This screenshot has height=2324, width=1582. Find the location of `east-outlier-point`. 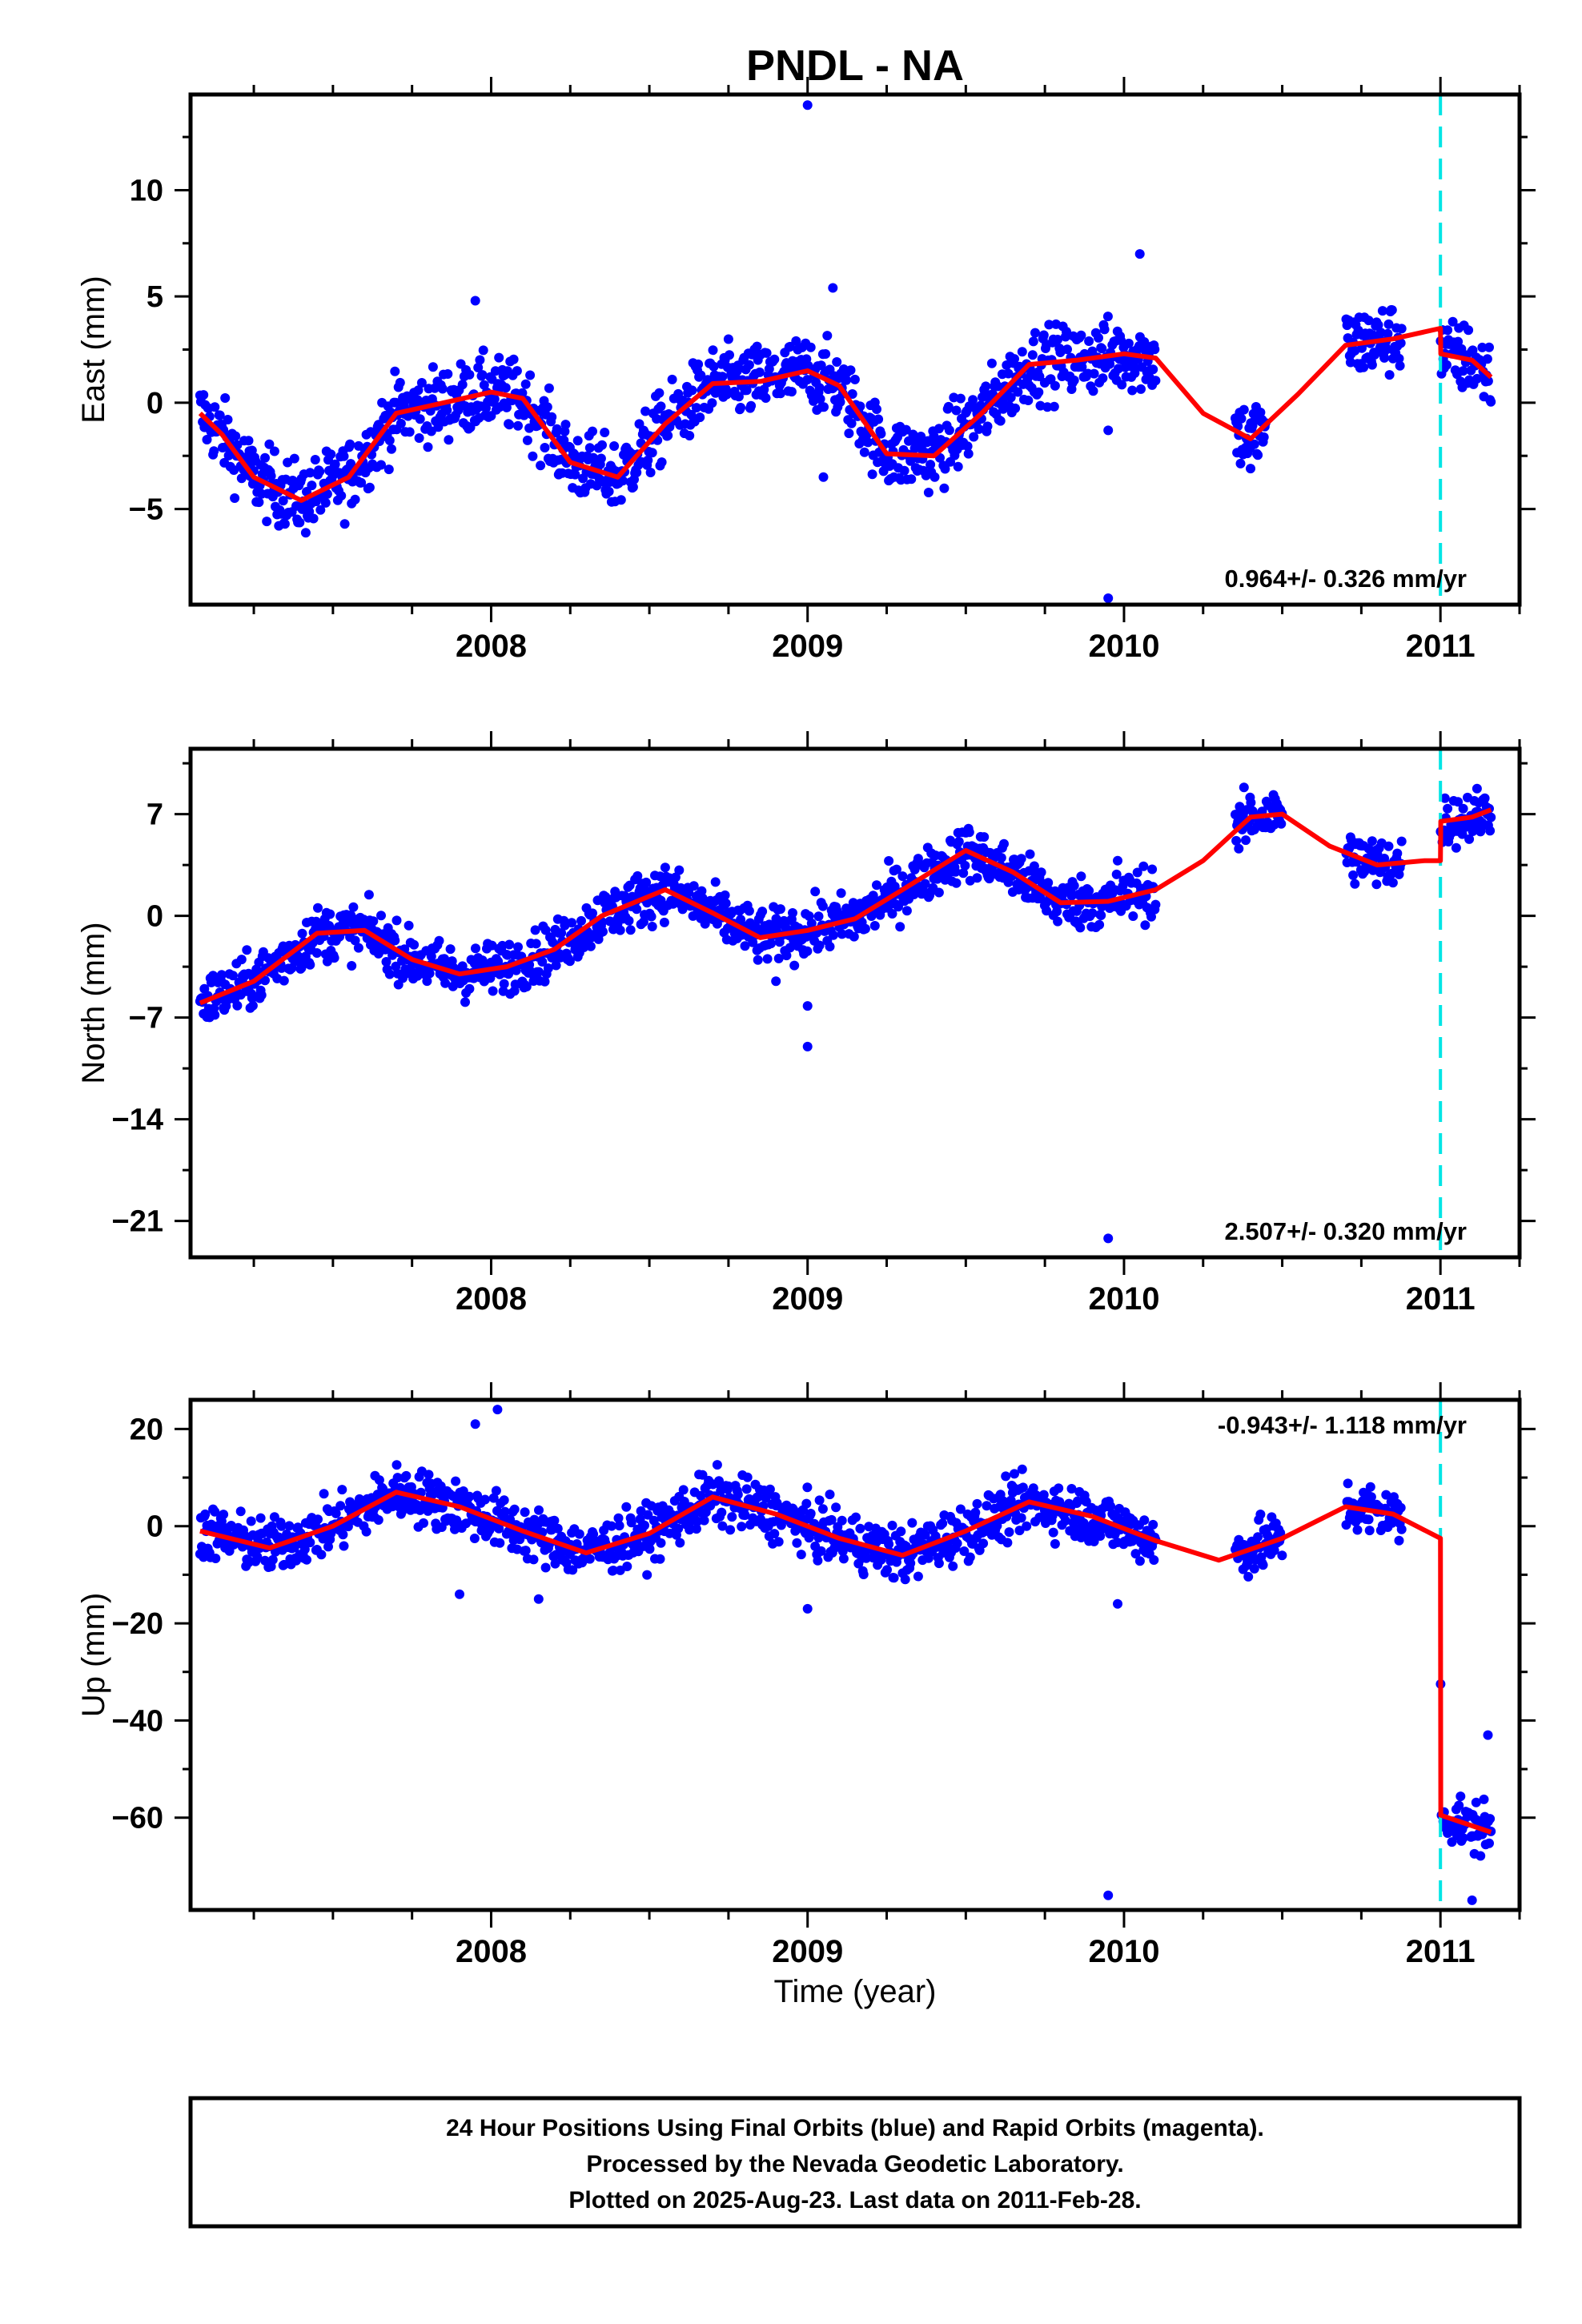

east-outlier-point is located at coordinates (833, 288).